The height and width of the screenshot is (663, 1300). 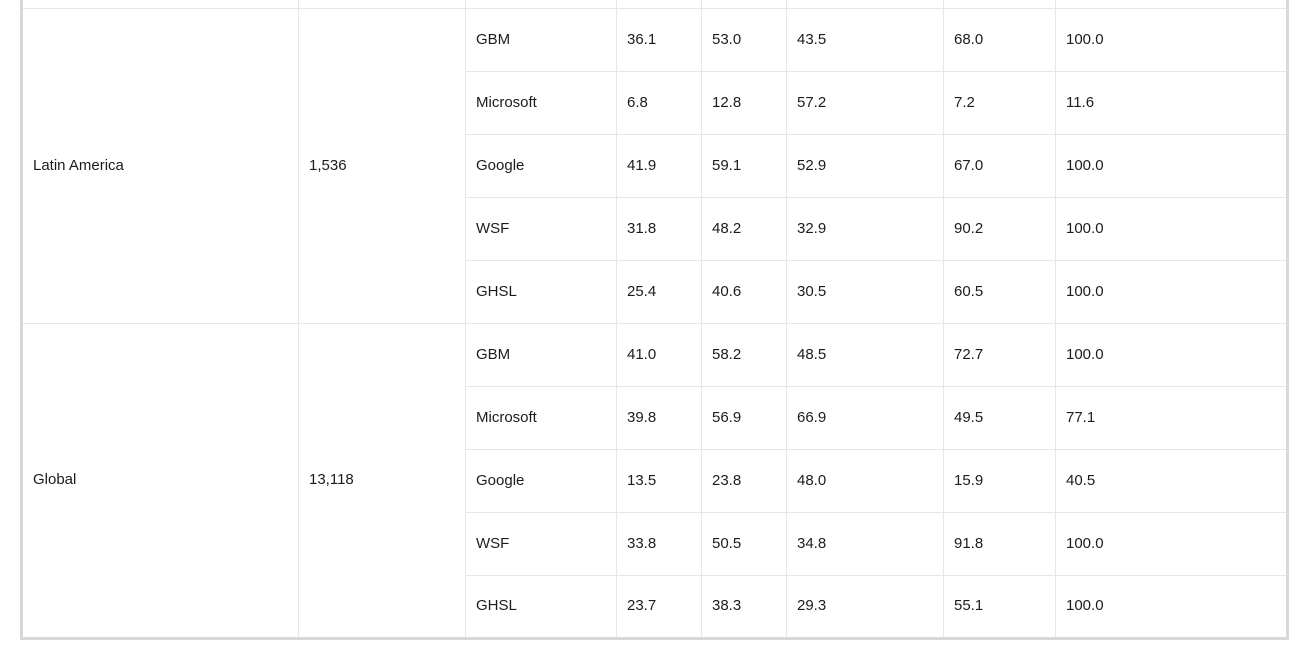 I want to click on table-row: GHSL 23.7 38.3 29.3 55.1 100.0, so click(x=655, y=606).